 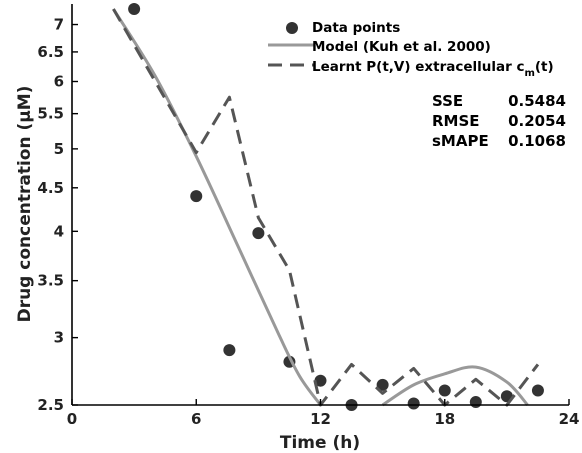 What do you see at coordinates (447, 101) in the screenshot?
I see `stat-label: SSE` at bounding box center [447, 101].